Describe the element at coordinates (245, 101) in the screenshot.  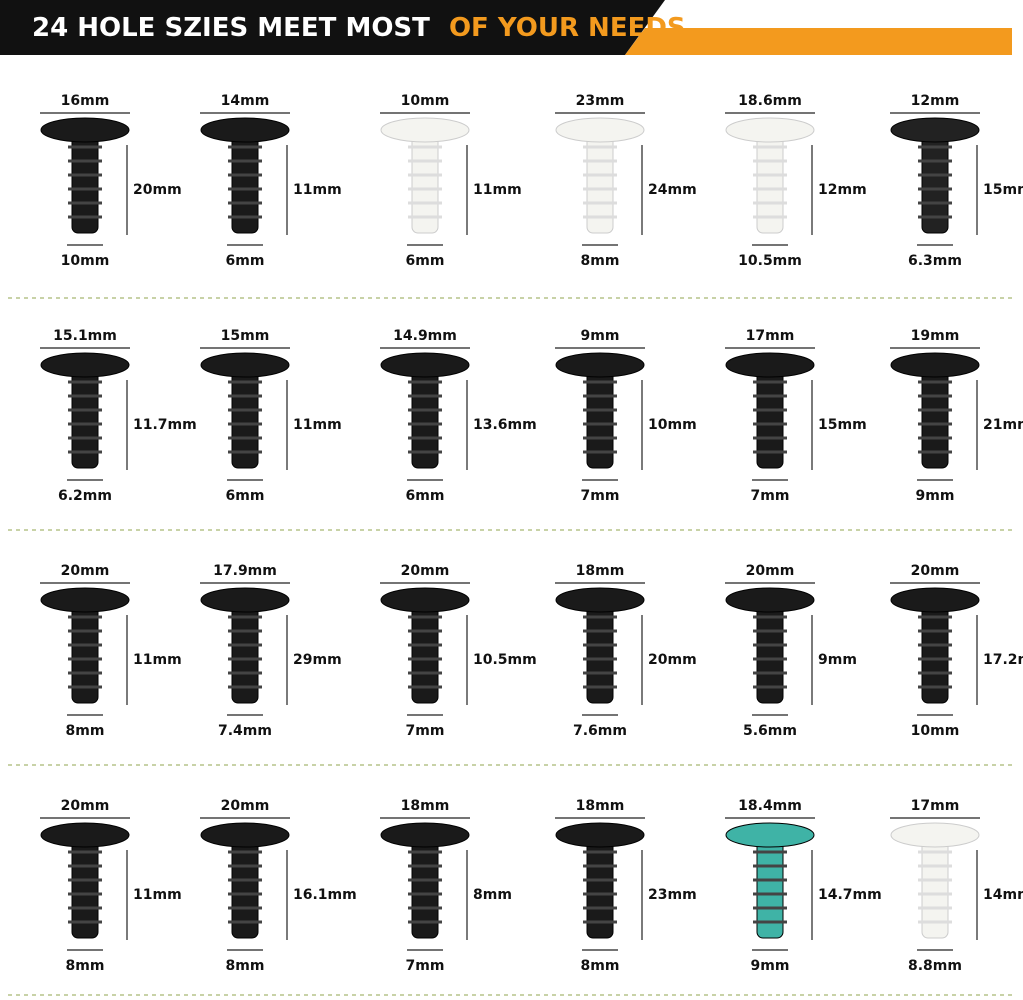
I see `top-size: 14mm` at that location.